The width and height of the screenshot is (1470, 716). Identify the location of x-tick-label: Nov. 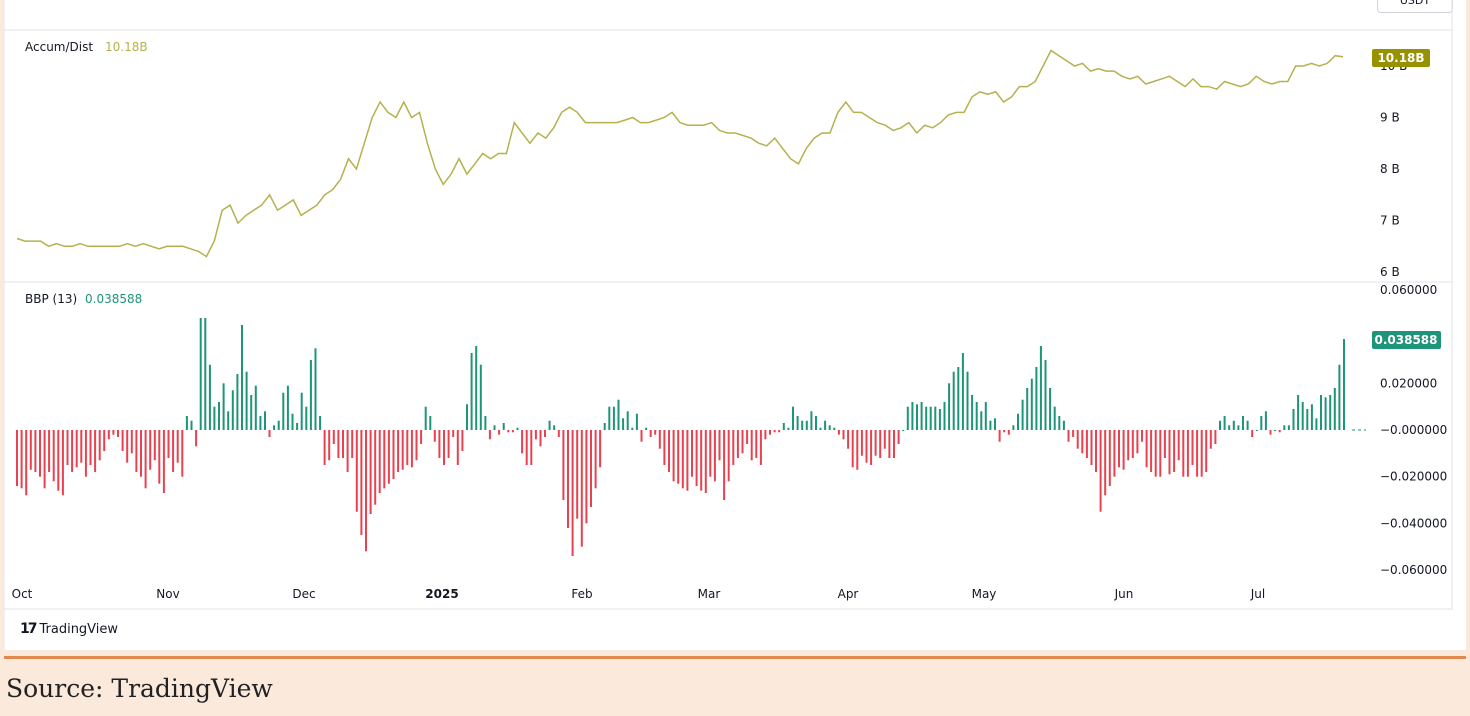
(167, 594).